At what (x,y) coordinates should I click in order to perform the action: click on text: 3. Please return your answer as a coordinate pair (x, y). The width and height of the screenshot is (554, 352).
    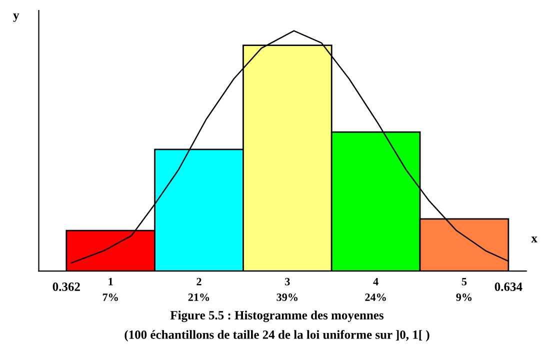
    Looking at the image, I should click on (287, 282).